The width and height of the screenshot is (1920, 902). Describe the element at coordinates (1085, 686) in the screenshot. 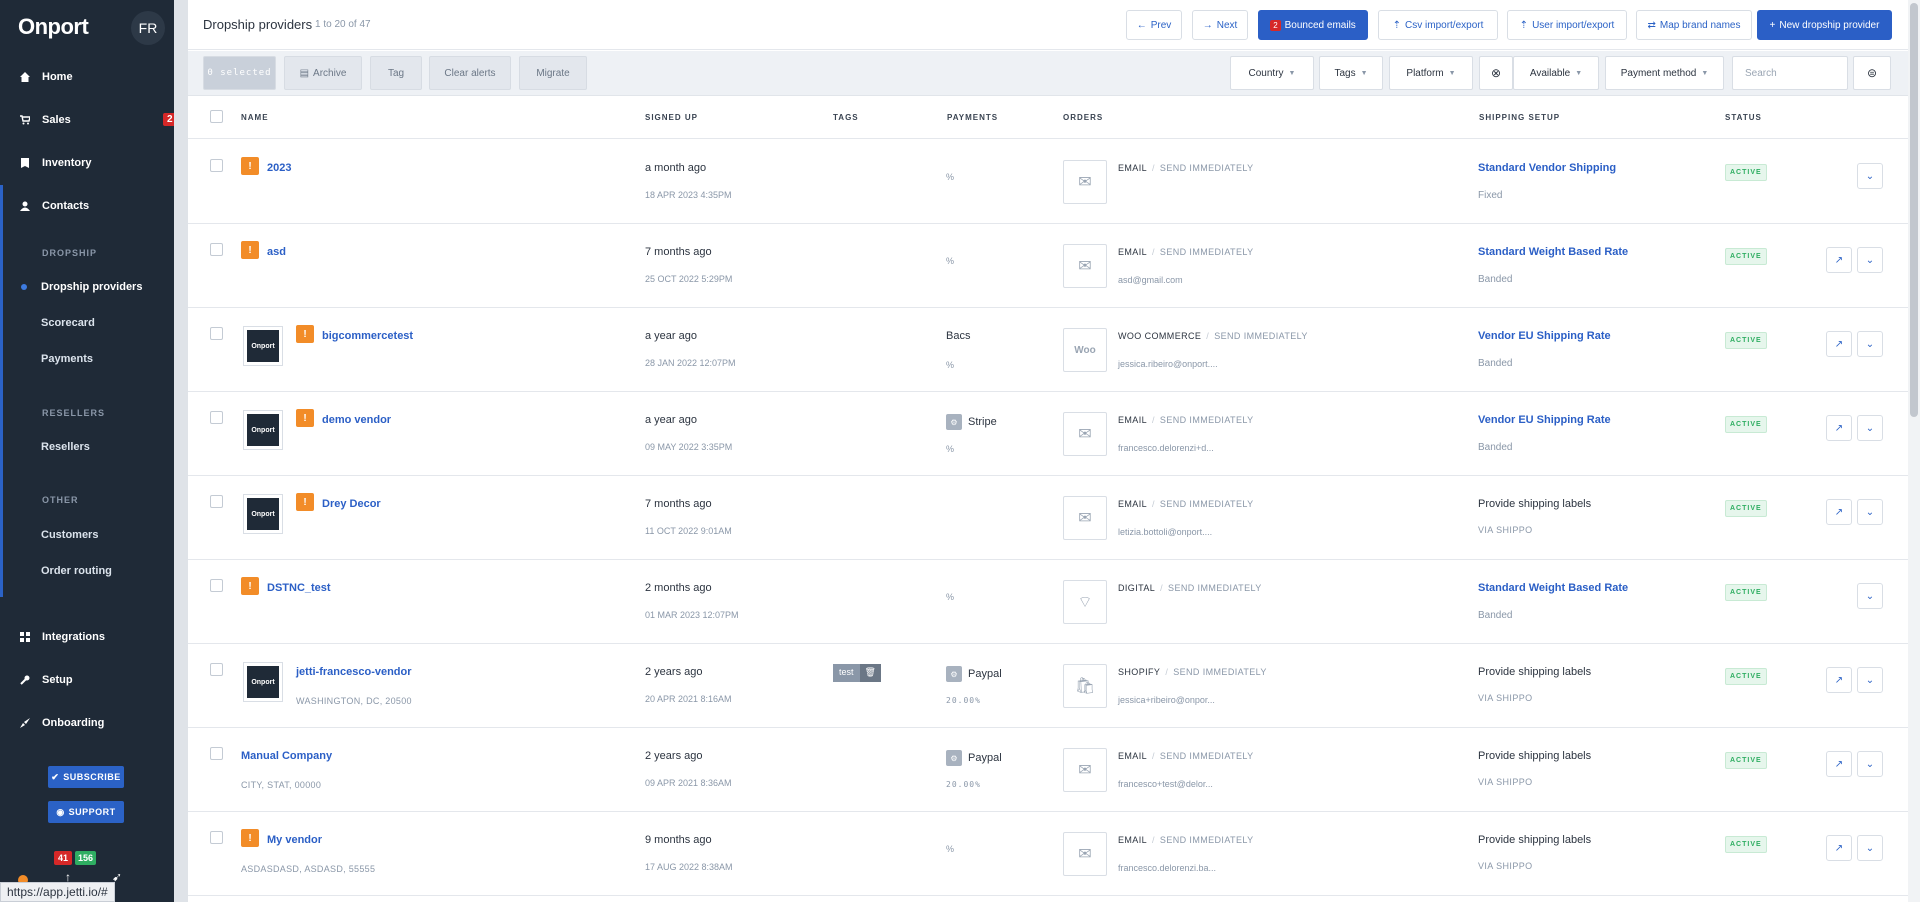

I see `shopify-bag-icon: 🛍` at that location.